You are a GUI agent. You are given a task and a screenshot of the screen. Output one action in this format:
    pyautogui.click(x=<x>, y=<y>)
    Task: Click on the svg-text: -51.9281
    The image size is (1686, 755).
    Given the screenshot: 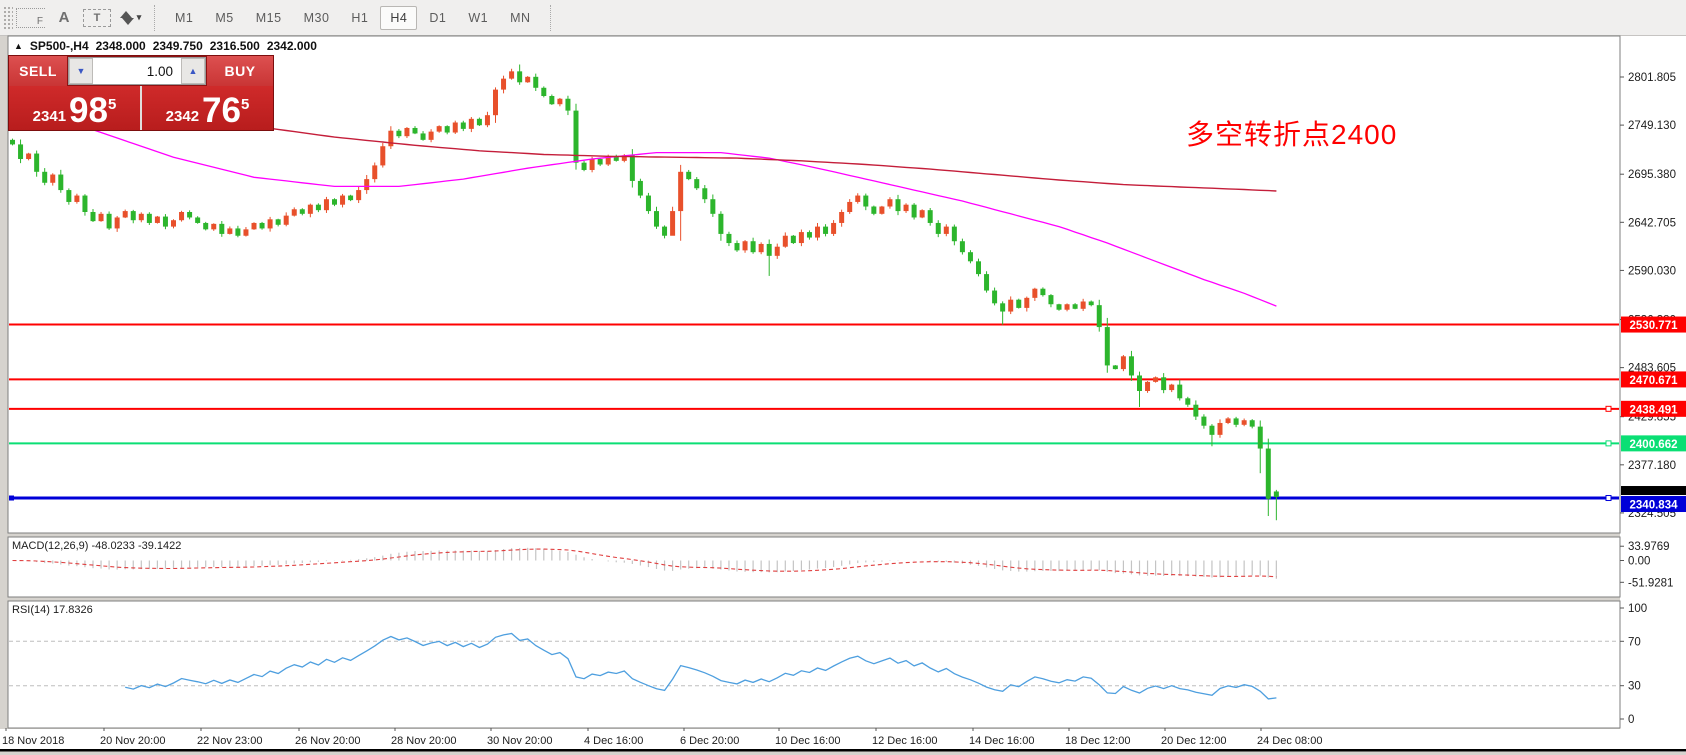 What is the action you would take?
    pyautogui.click(x=1650, y=583)
    